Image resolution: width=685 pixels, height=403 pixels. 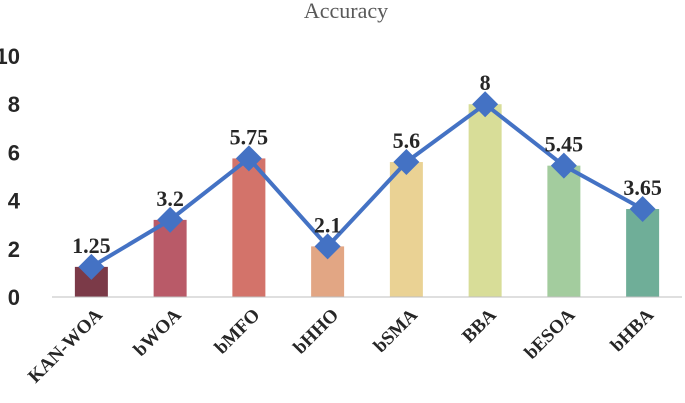 What do you see at coordinates (316, 332) in the screenshot?
I see `x-tick-label: bHHO` at bounding box center [316, 332].